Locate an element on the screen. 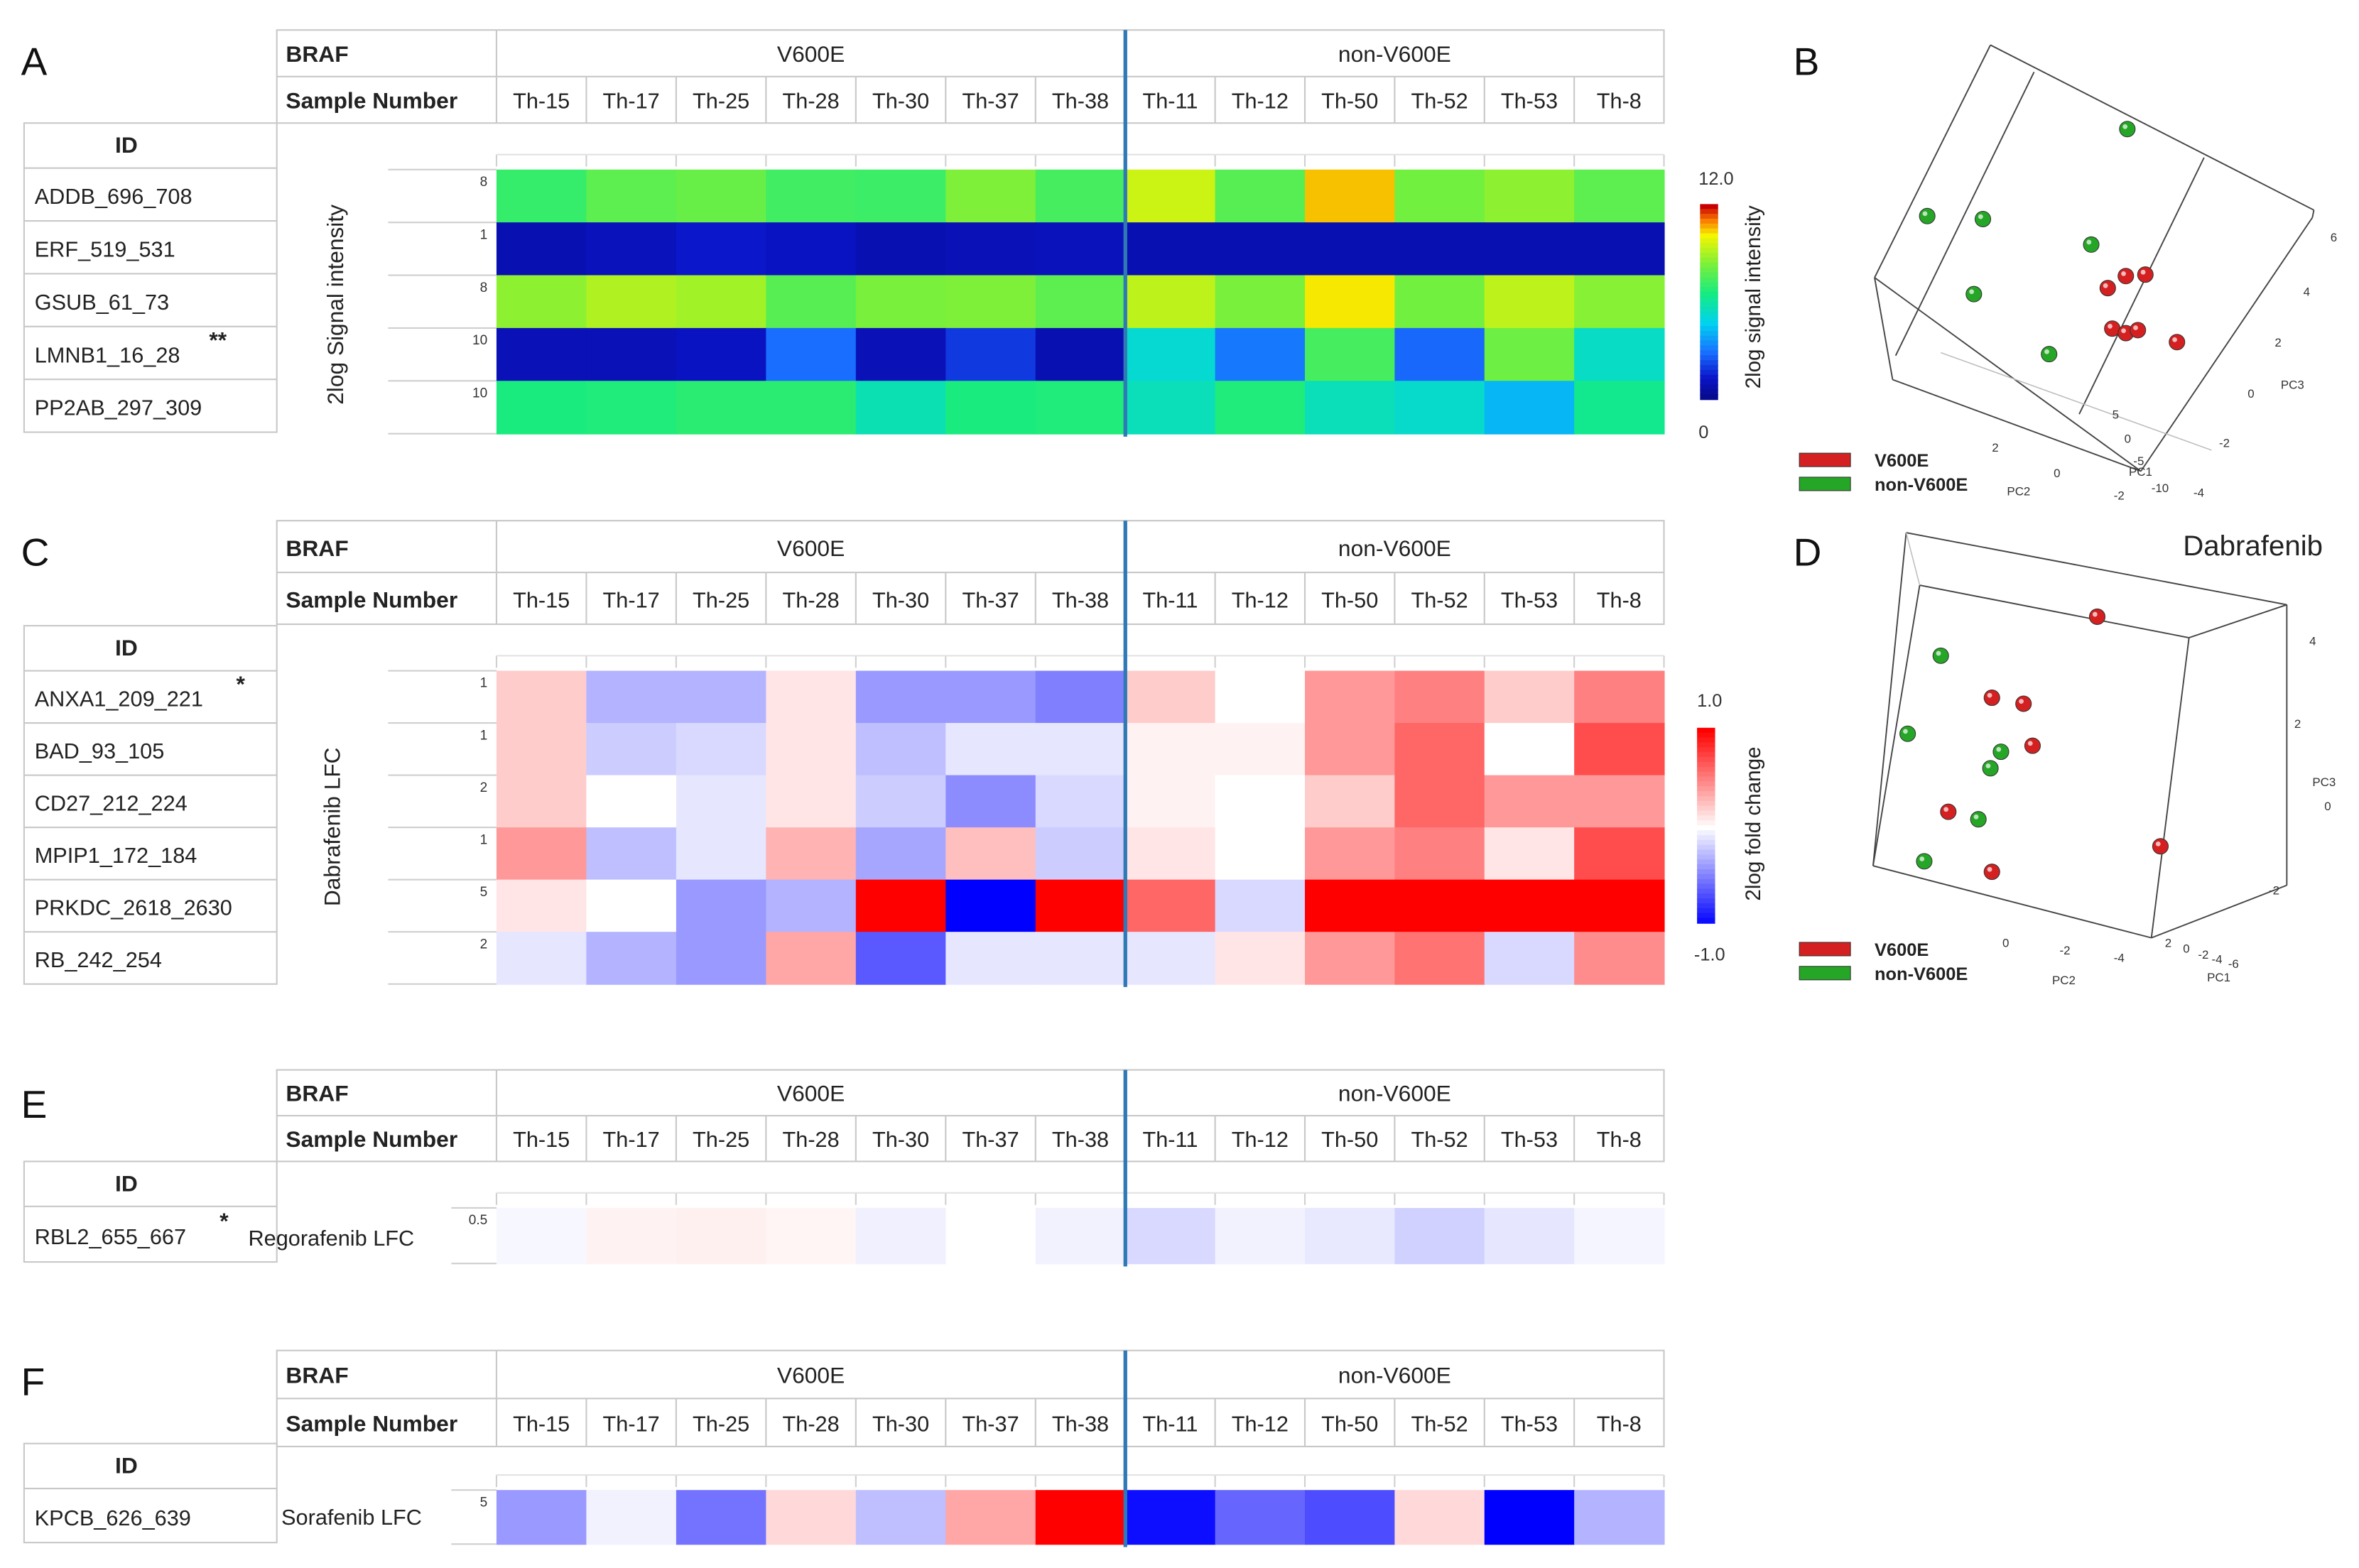 The height and width of the screenshot is (1568, 2359). pc3-tick-label: -2 is located at coordinates (2224, 443).